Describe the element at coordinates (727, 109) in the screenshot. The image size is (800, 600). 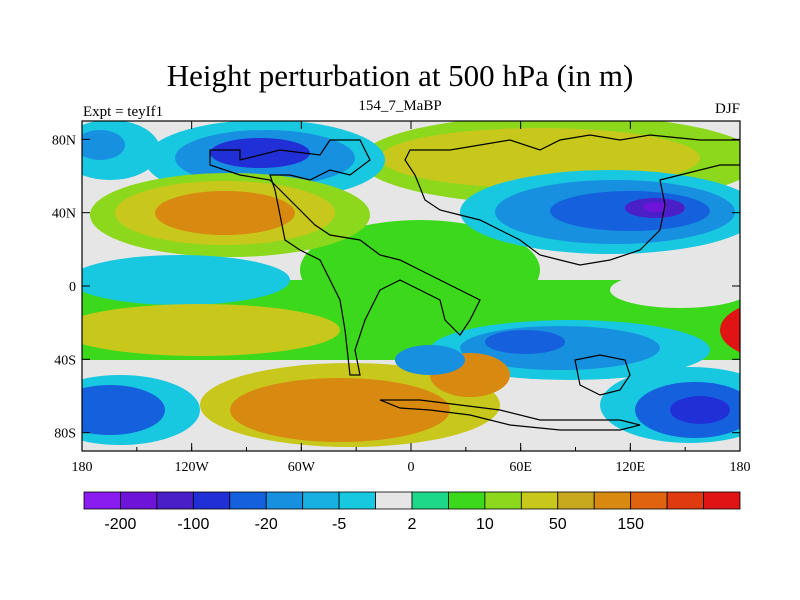
I see `right-subtitle: DJF` at that location.